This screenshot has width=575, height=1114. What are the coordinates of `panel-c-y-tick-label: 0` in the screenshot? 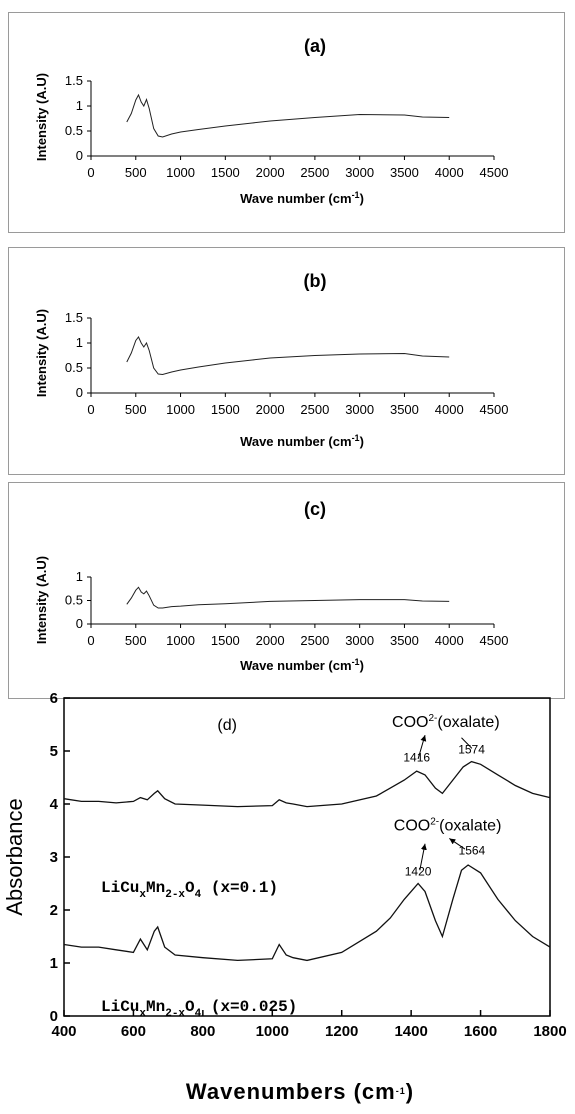 It's located at (79, 623).